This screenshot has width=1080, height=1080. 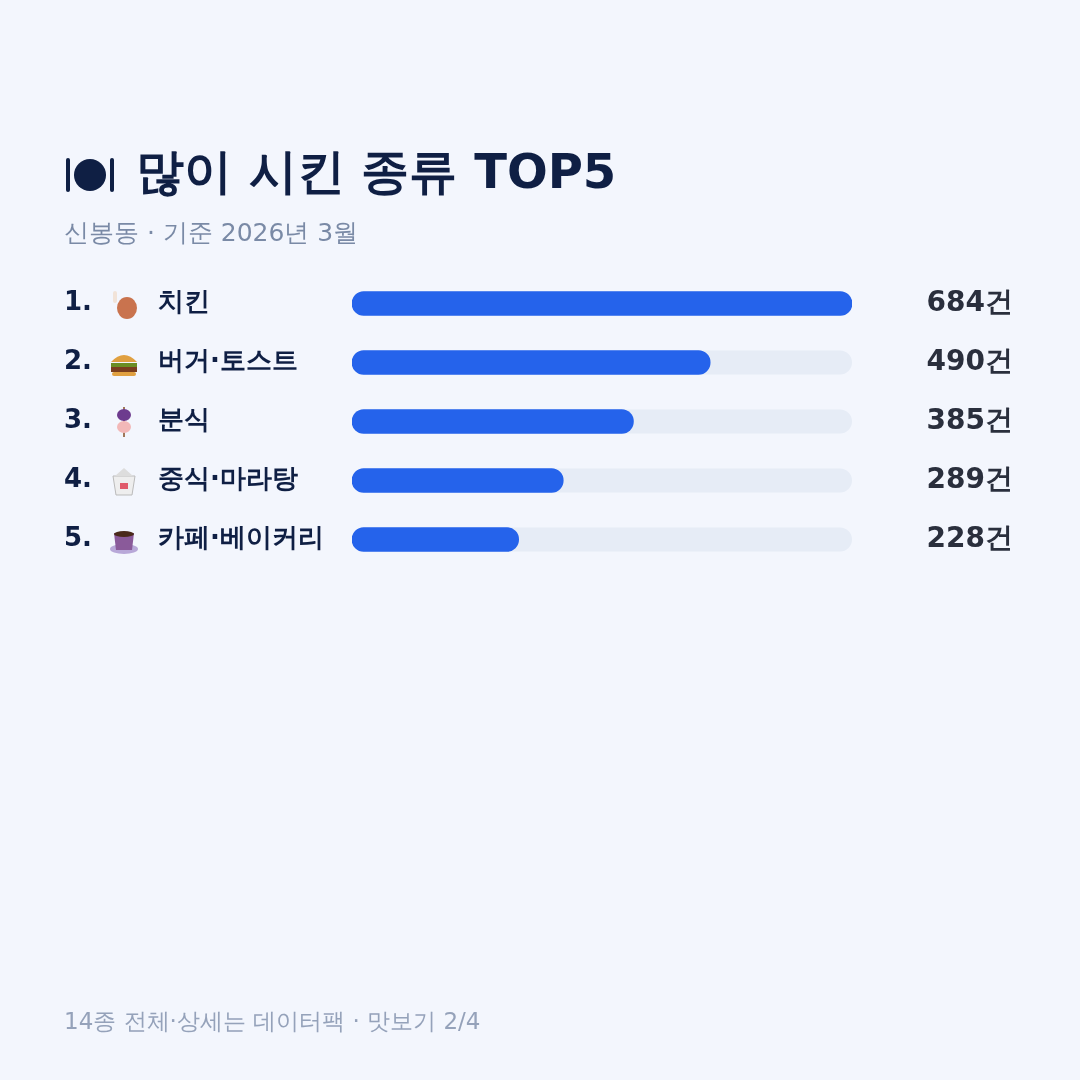 I want to click on data-label: 289건, so click(x=969, y=478).